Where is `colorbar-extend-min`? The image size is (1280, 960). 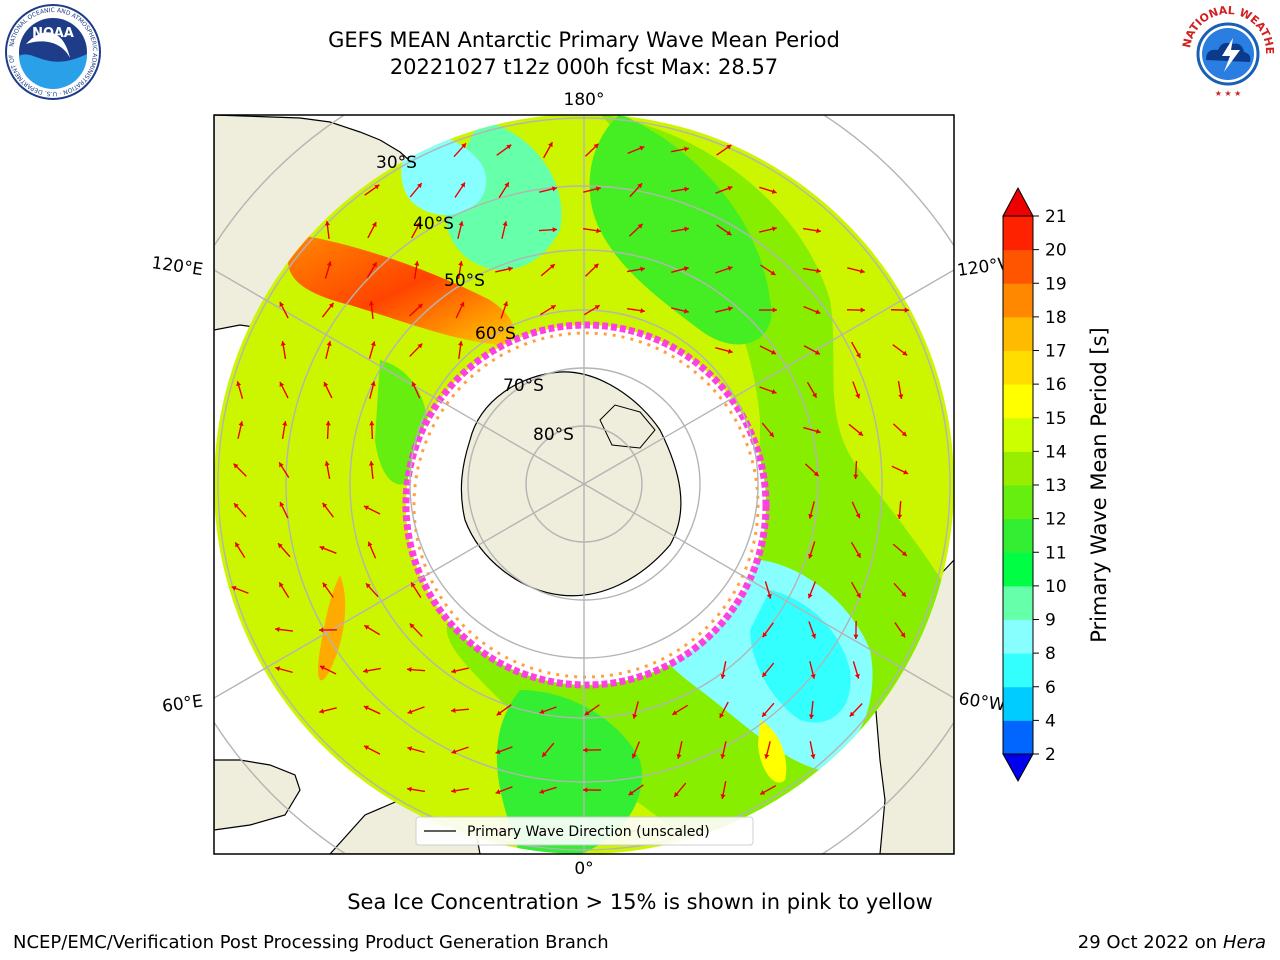
colorbar-extend-min is located at coordinates (1018, 768).